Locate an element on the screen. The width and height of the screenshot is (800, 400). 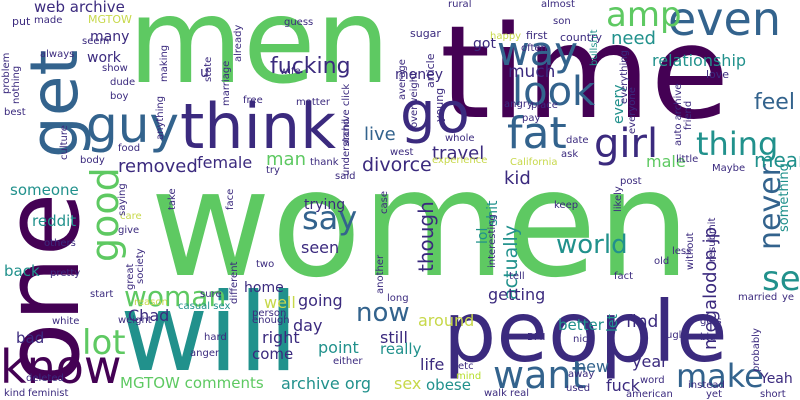
word-back: back is located at coordinates (22, 271).